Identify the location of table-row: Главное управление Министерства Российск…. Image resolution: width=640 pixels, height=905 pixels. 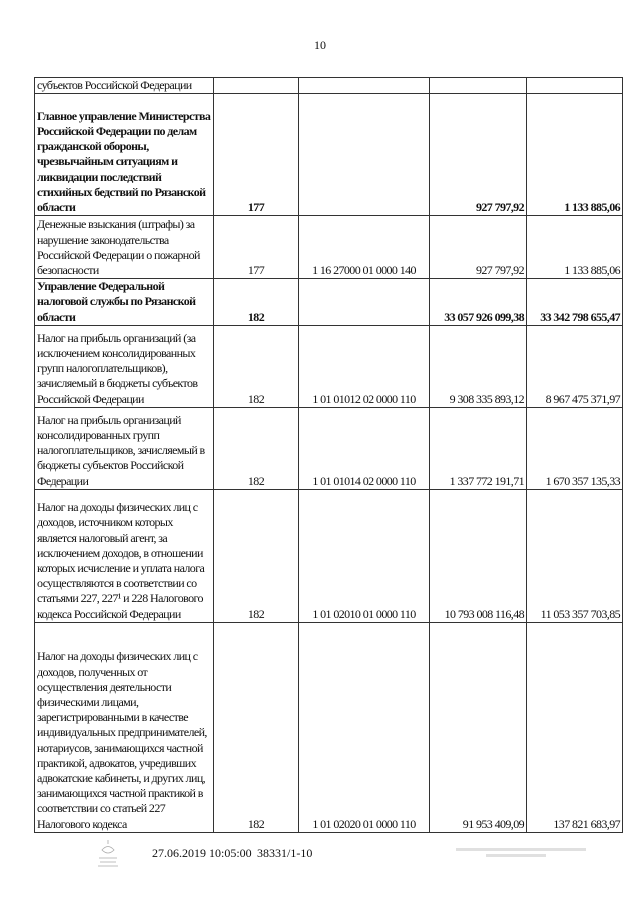
(328, 155).